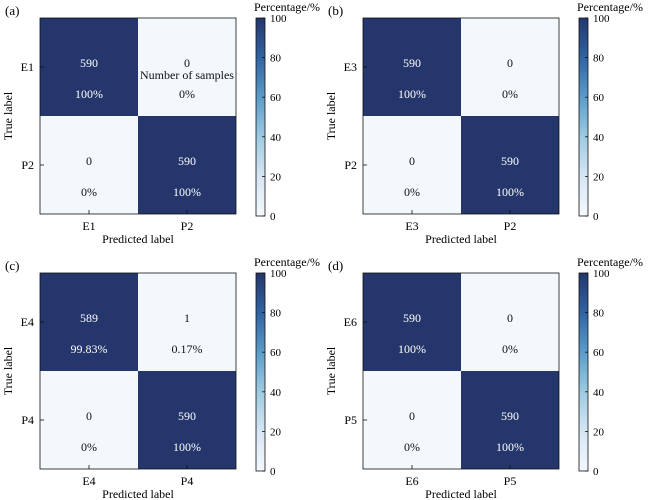  I want to click on y-tick-label: E6, so click(350, 322).